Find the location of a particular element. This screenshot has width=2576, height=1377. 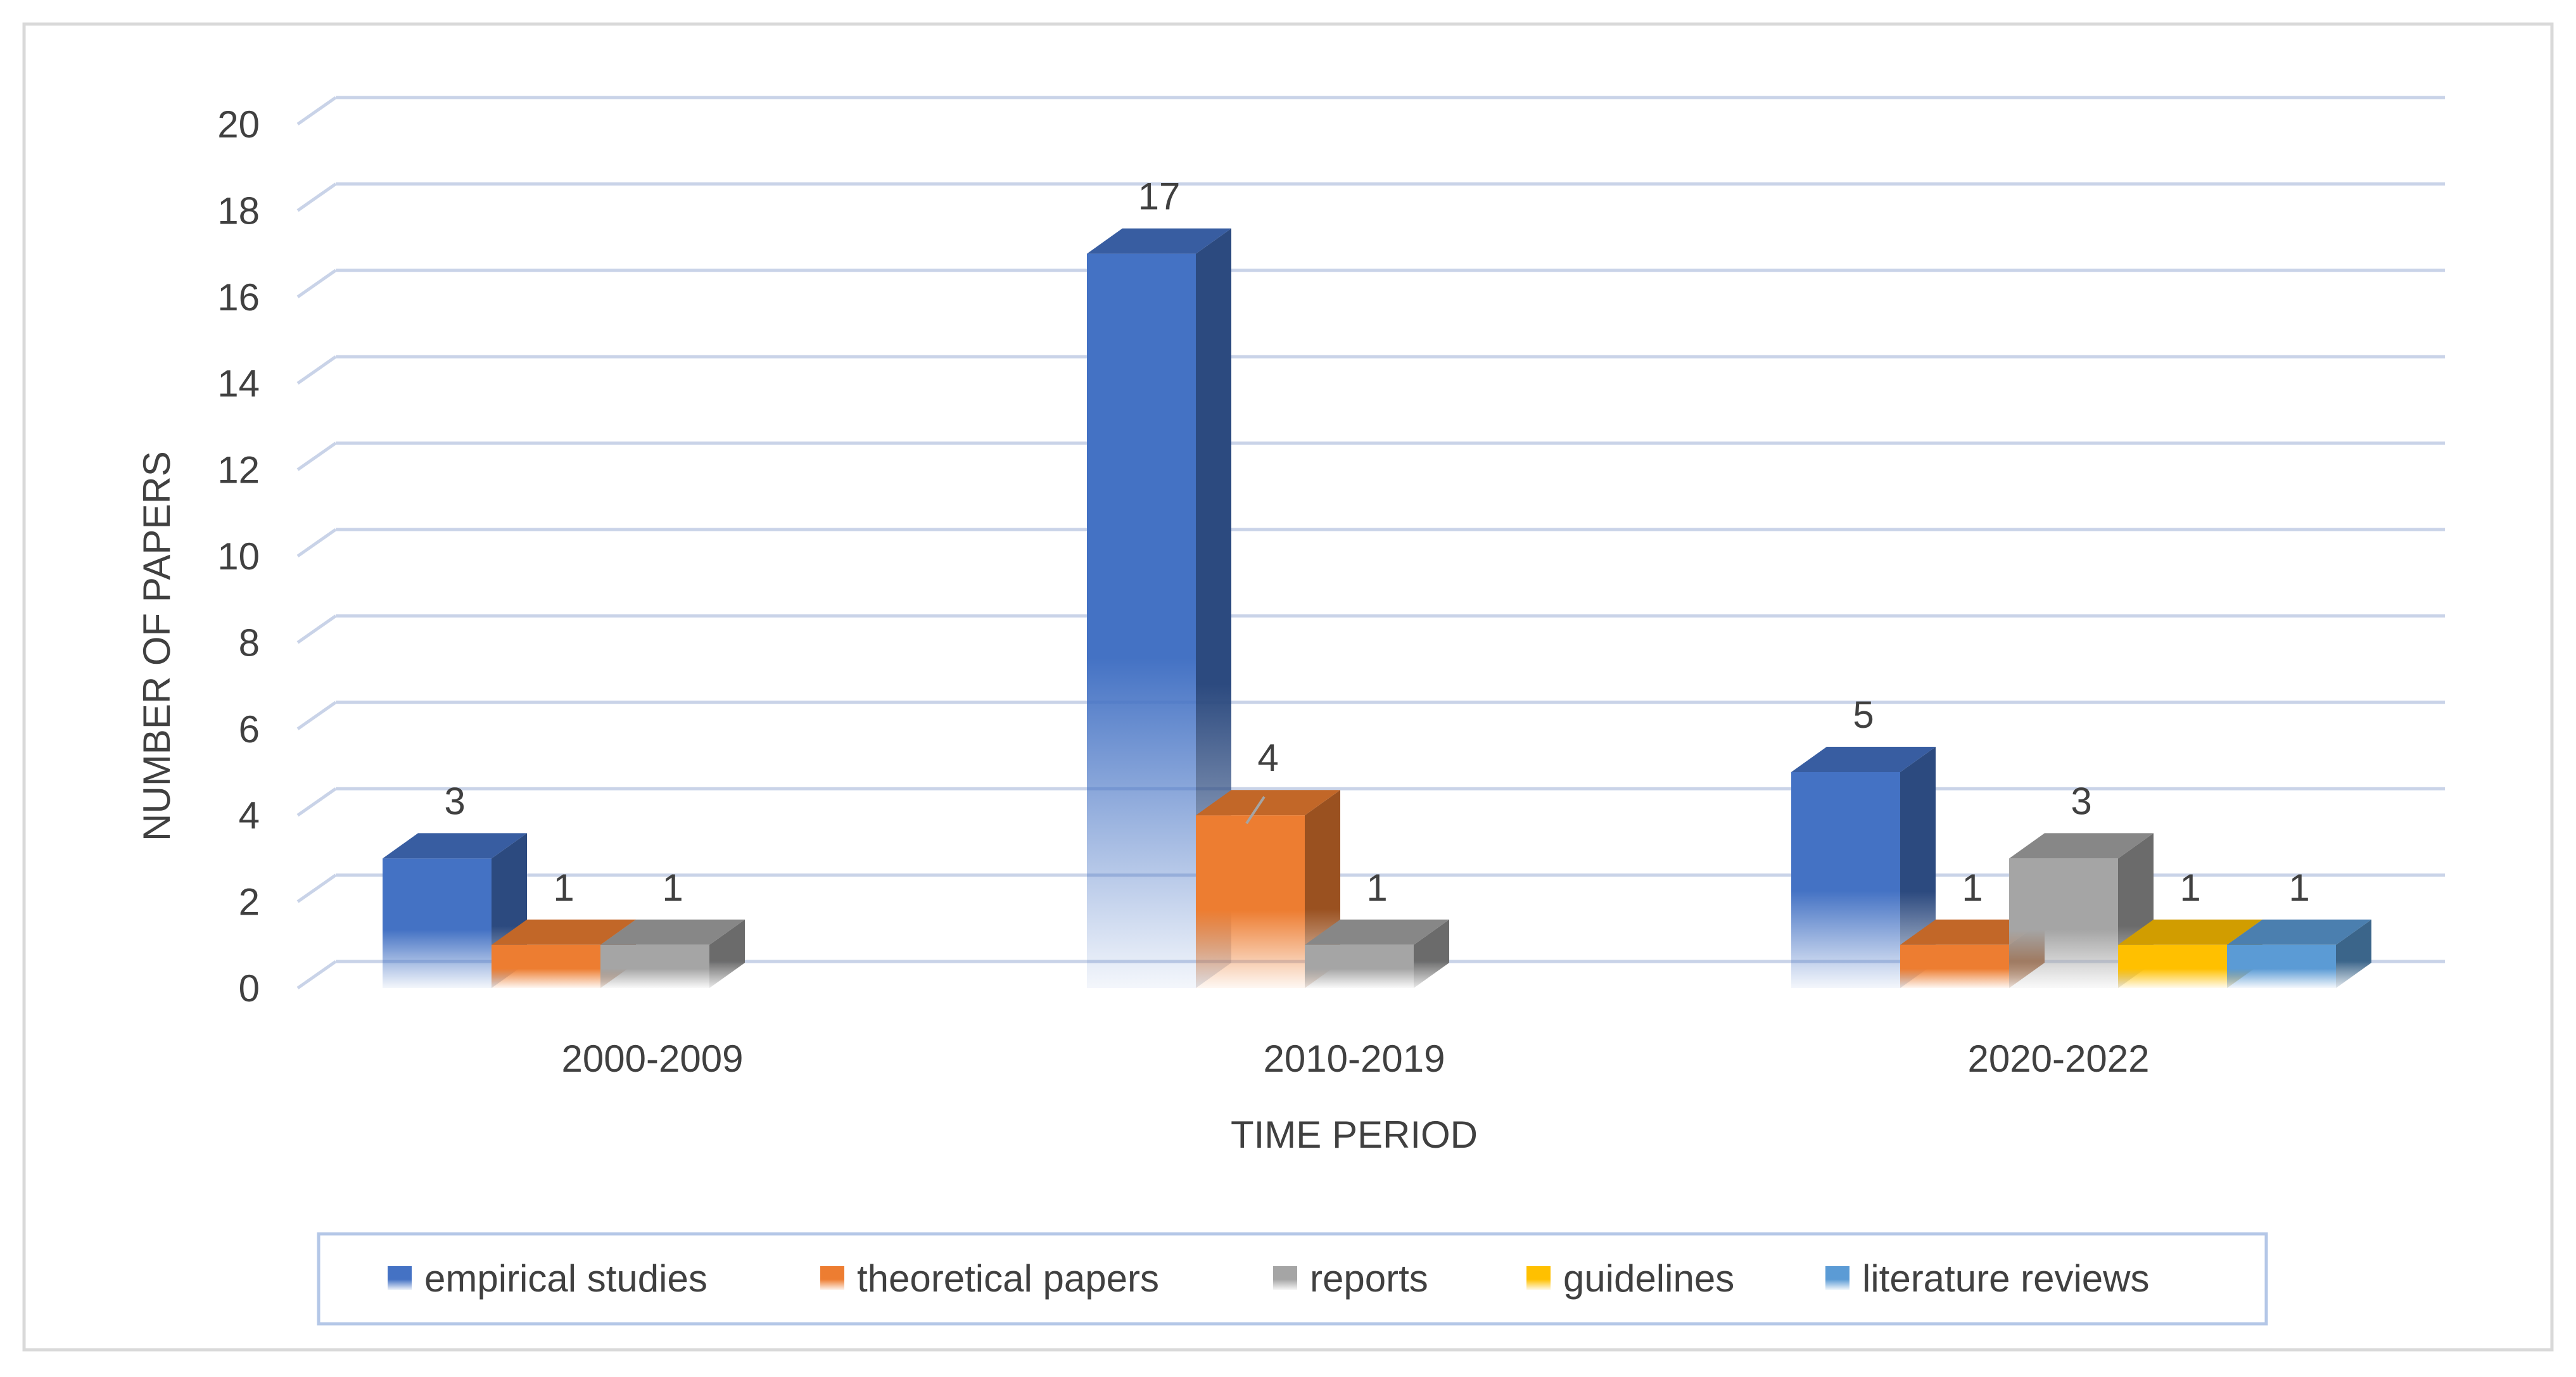

data-label: 4 is located at coordinates (1267, 758).